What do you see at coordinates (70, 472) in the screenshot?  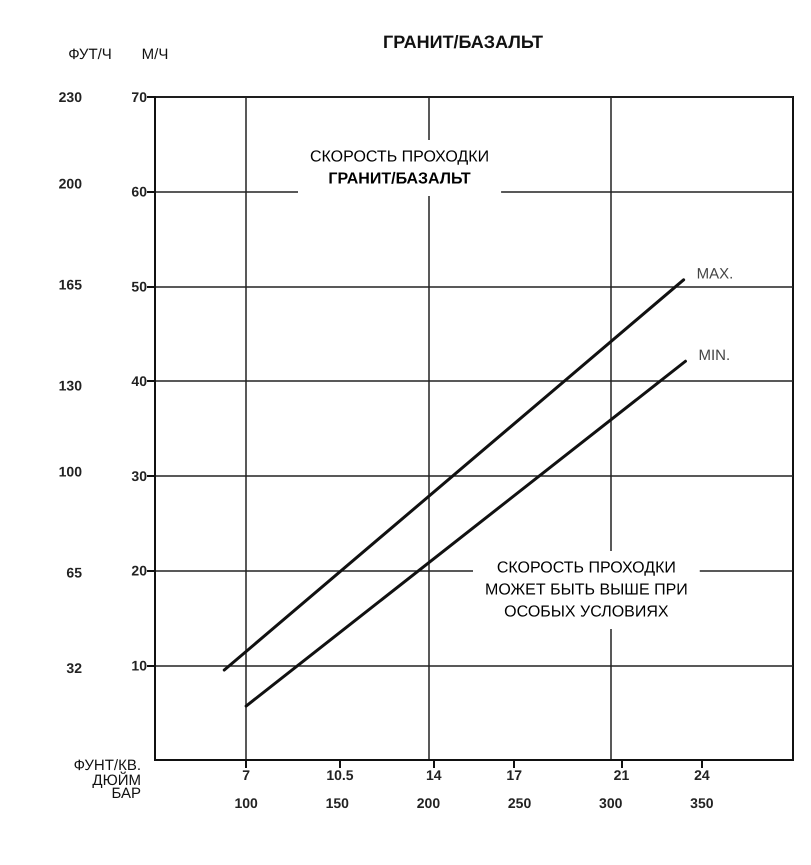 I see `y2-tick-label: 100` at bounding box center [70, 472].